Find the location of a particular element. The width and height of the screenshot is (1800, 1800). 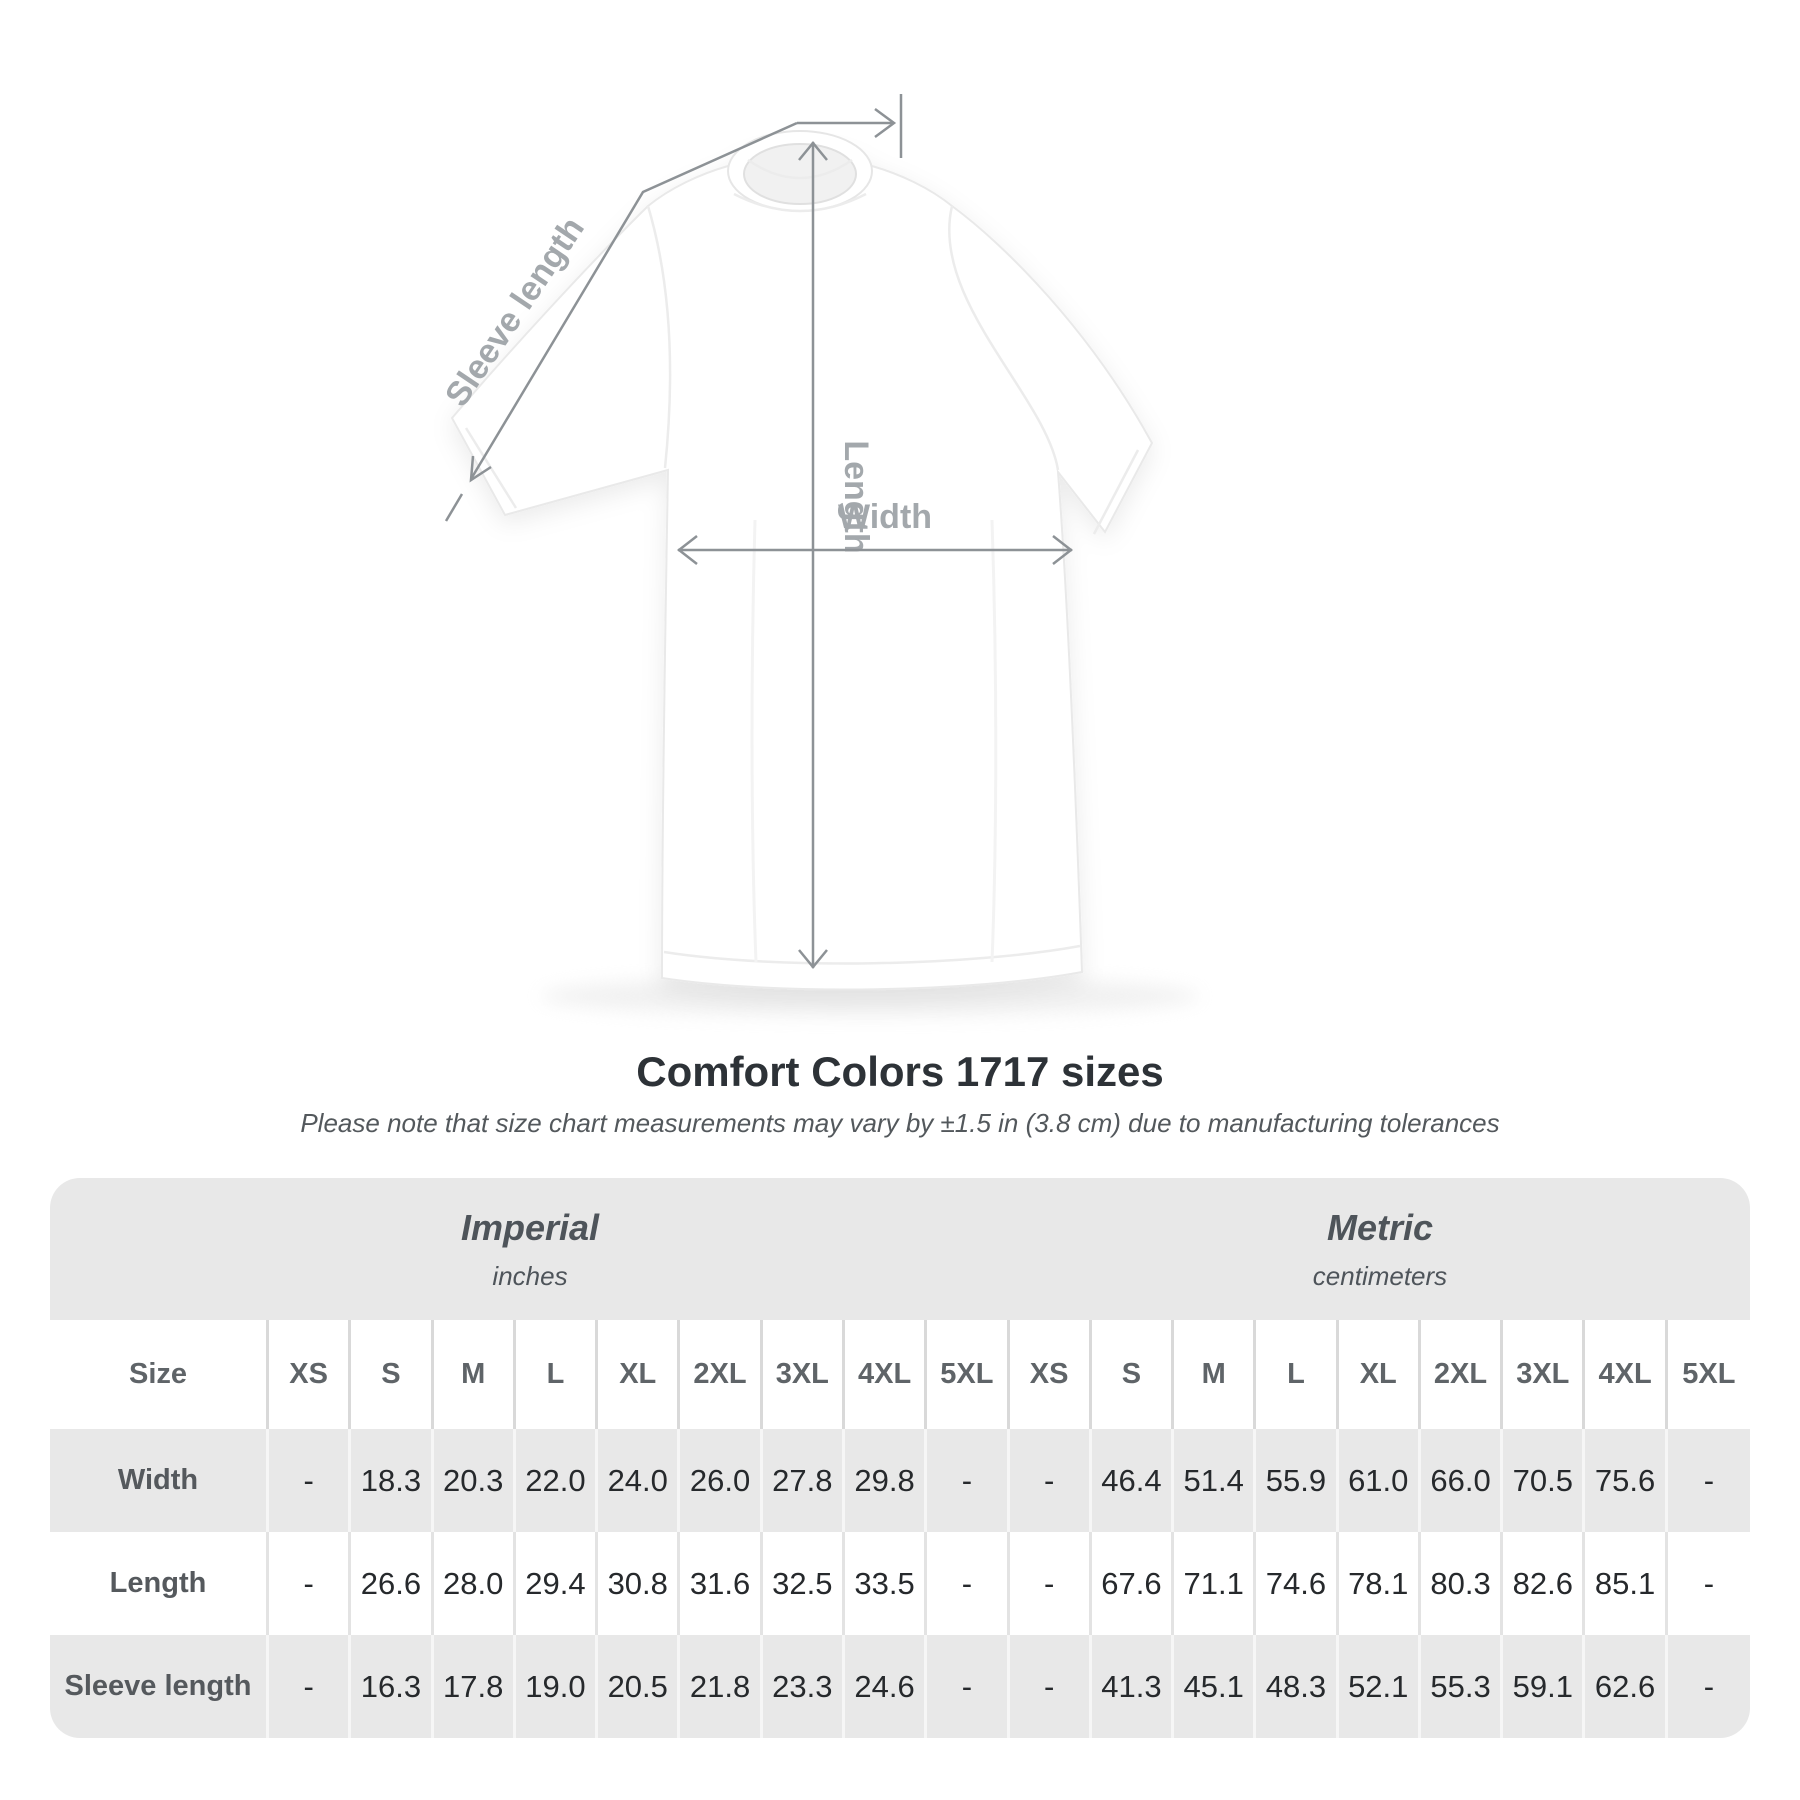

width-imperial-s: 18.3 is located at coordinates (392, 1480).